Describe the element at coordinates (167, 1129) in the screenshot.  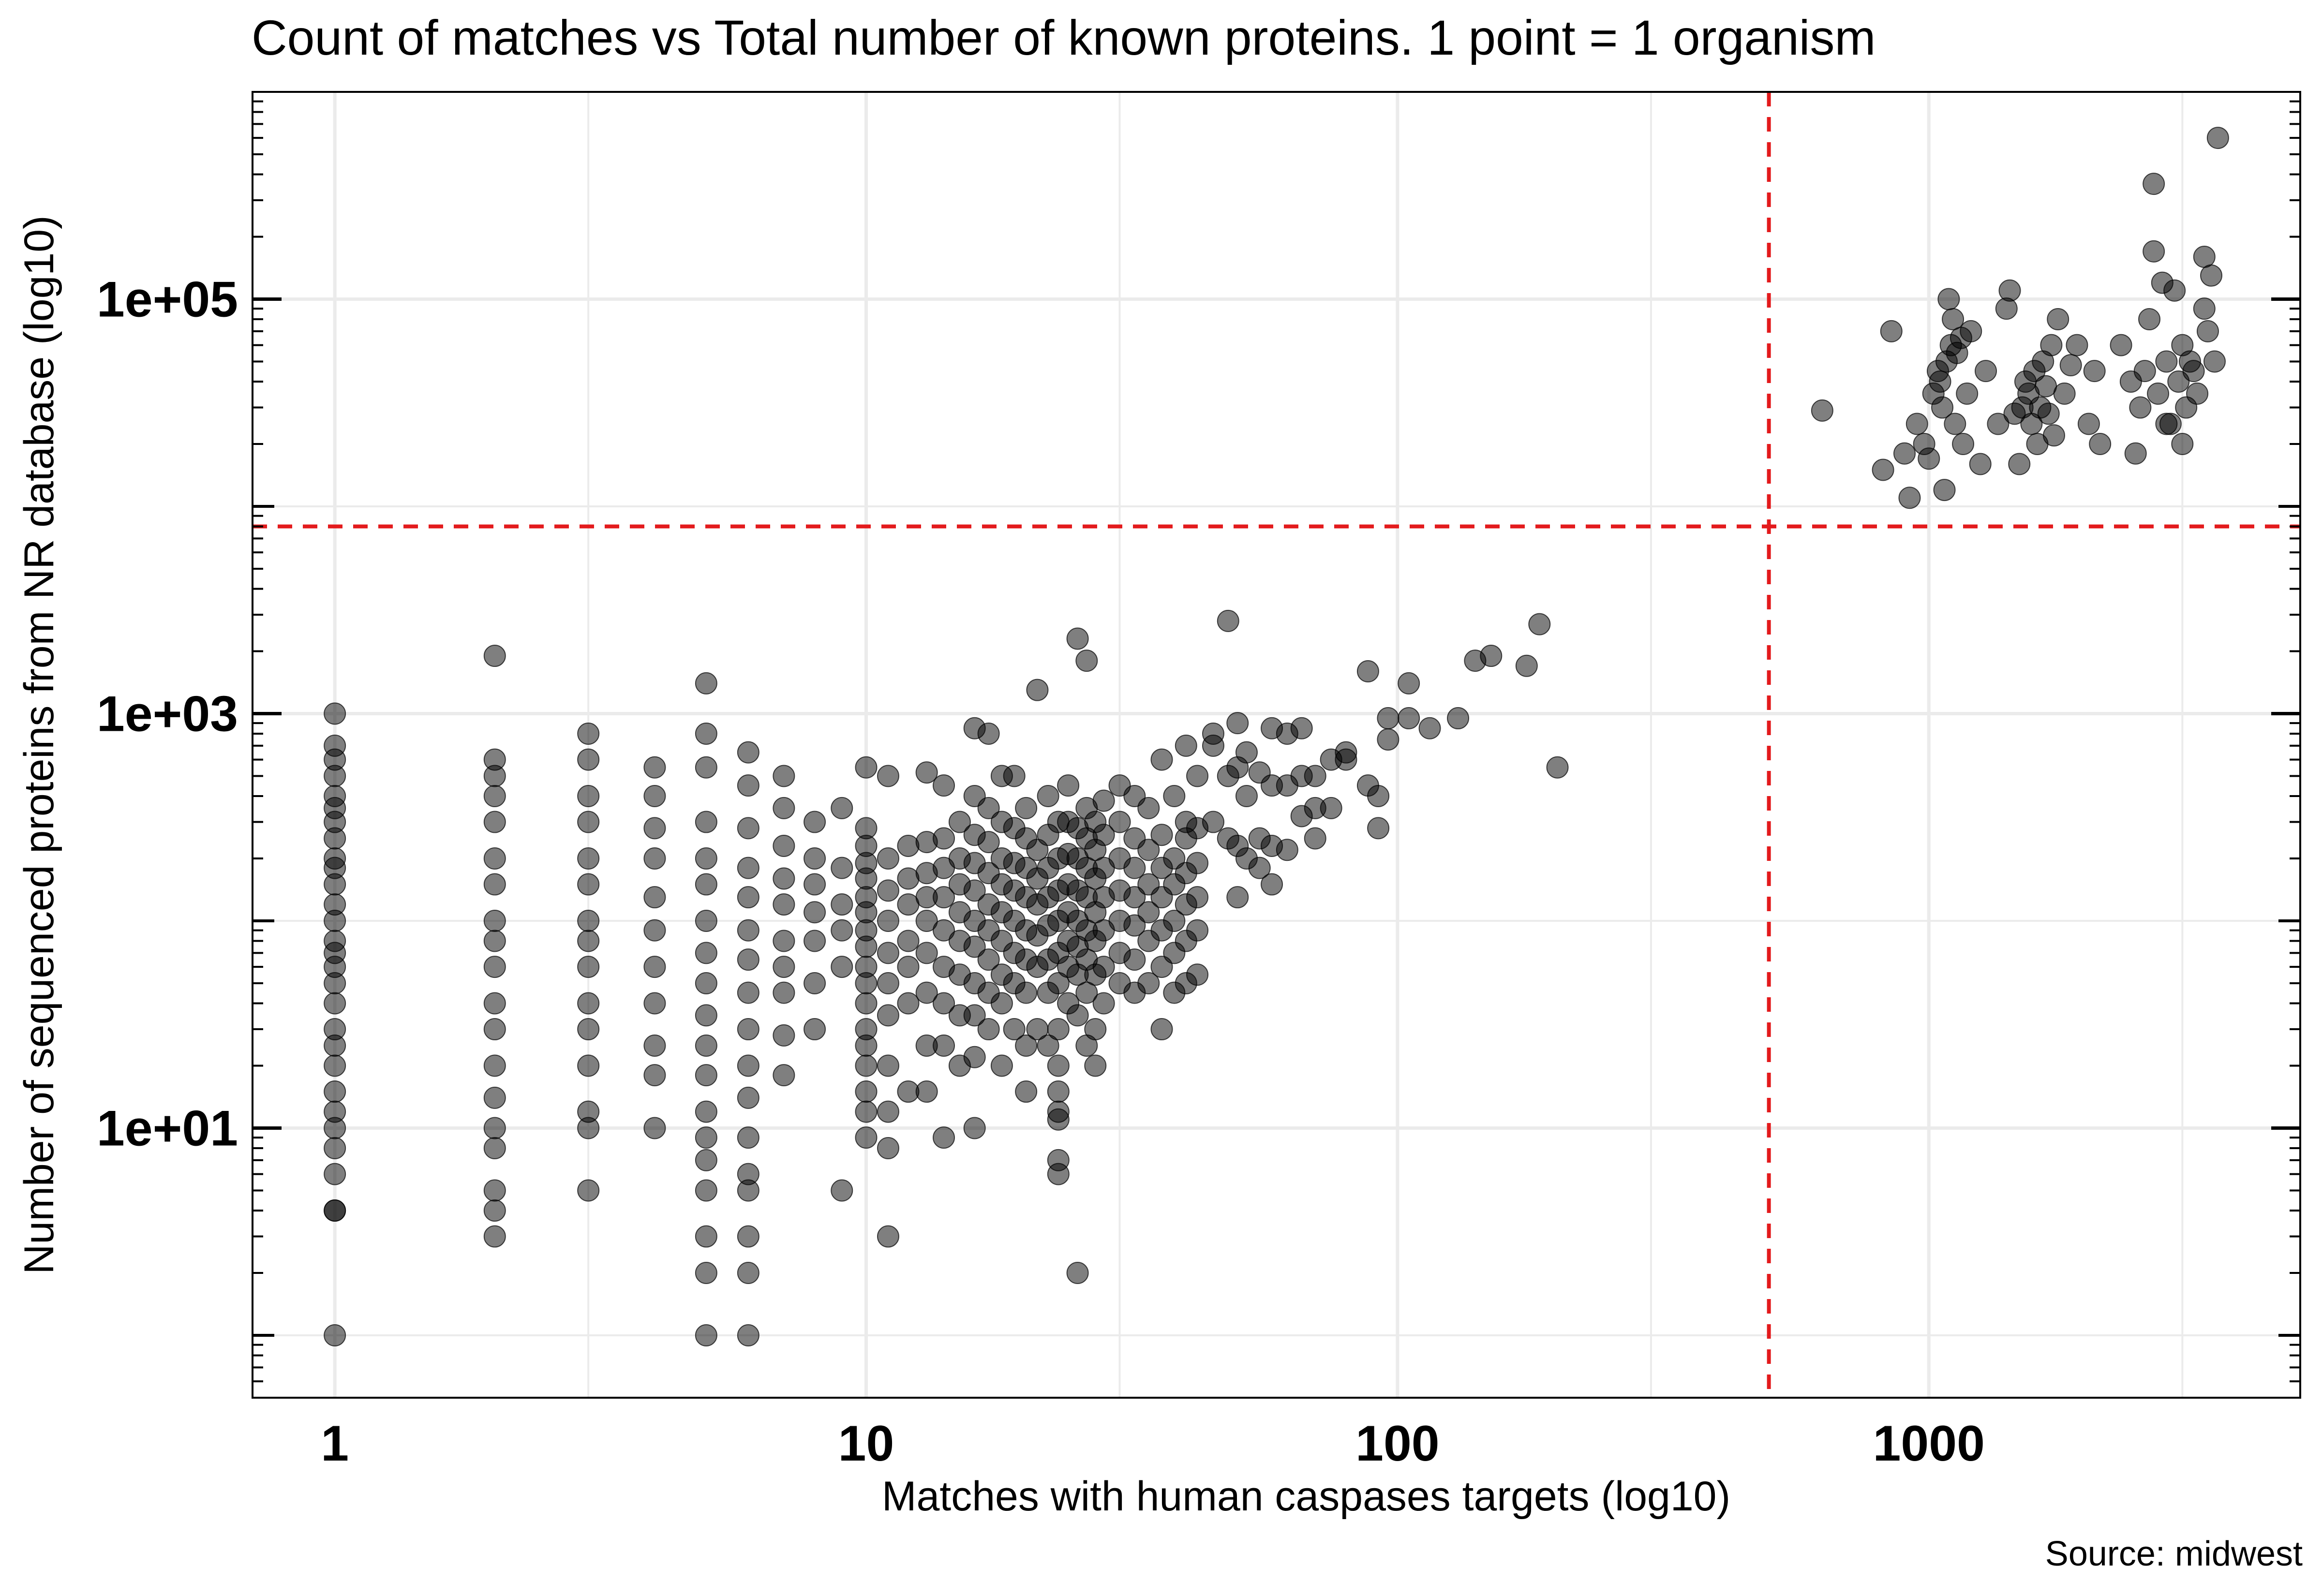
I see `y-tick-label: 1e+01` at that location.